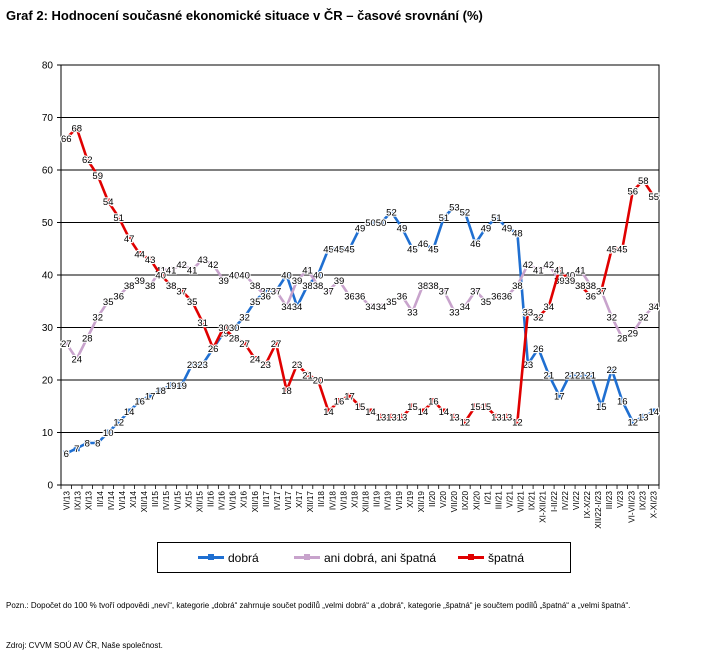 This screenshot has width=701, height=668. Describe the element at coordinates (643, 318) in the screenshot. I see `series-1-data-label: 32` at that location.